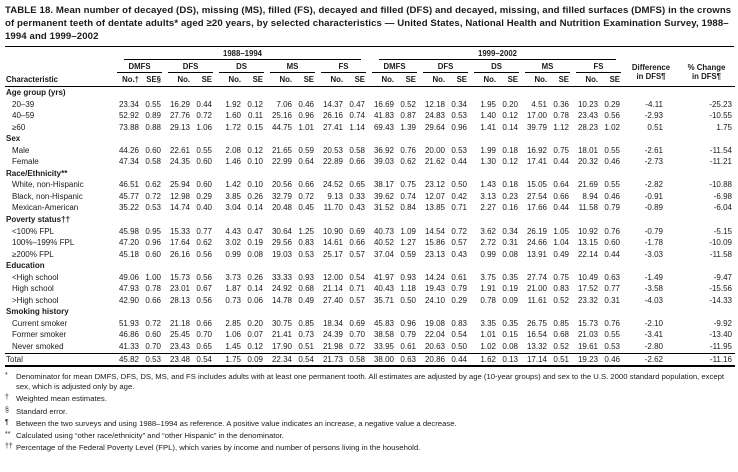 The height and width of the screenshot is (472, 738). Describe the element at coordinates (179, 335) in the screenshot. I see `cell-value: 25.45` at that location.